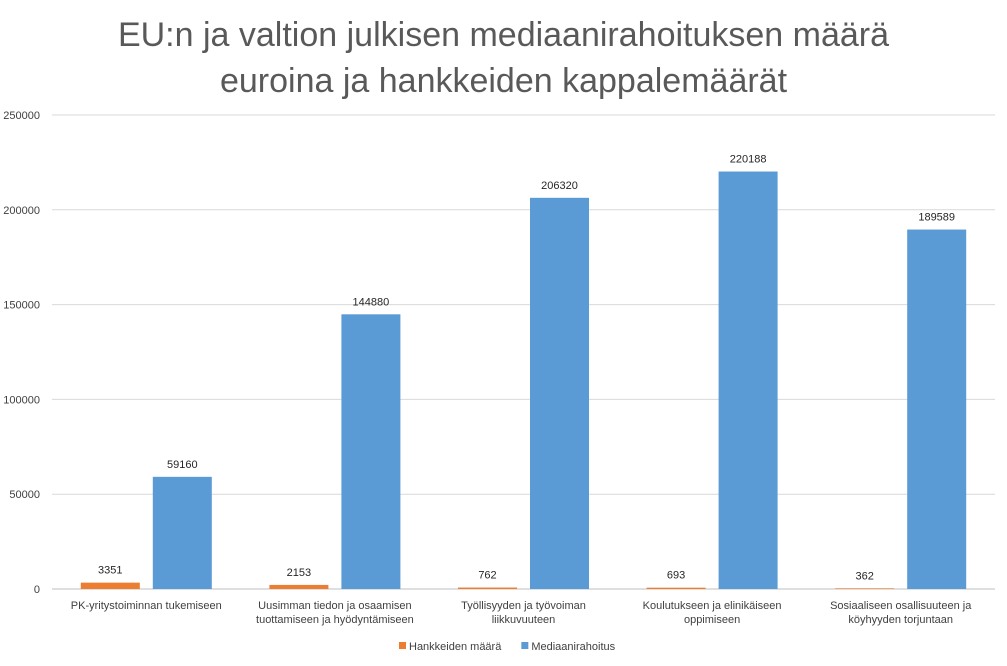  What do you see at coordinates (573, 647) in the screenshot?
I see `legend-label: Mediaanirahoitus` at bounding box center [573, 647].